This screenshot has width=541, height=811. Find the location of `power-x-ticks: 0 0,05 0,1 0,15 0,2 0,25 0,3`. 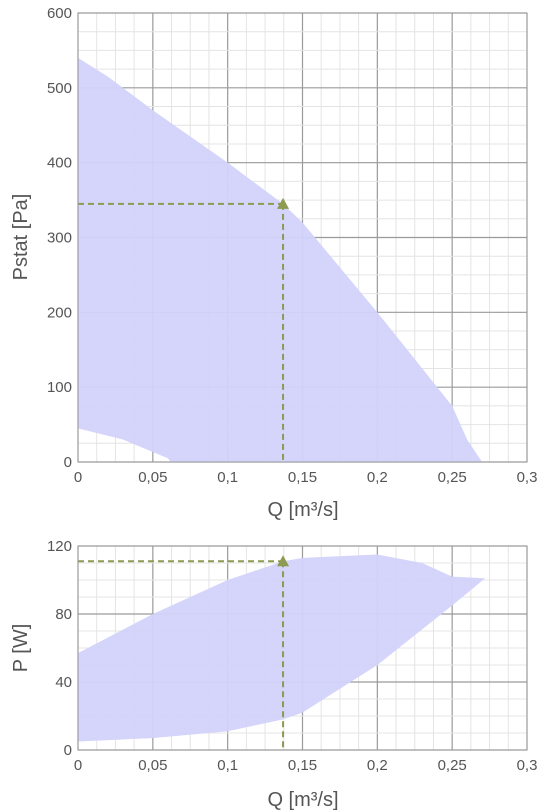

power-x-ticks: 0 0,05 0,1 0,15 0,2 0,25 0,3 is located at coordinates (306, 765).